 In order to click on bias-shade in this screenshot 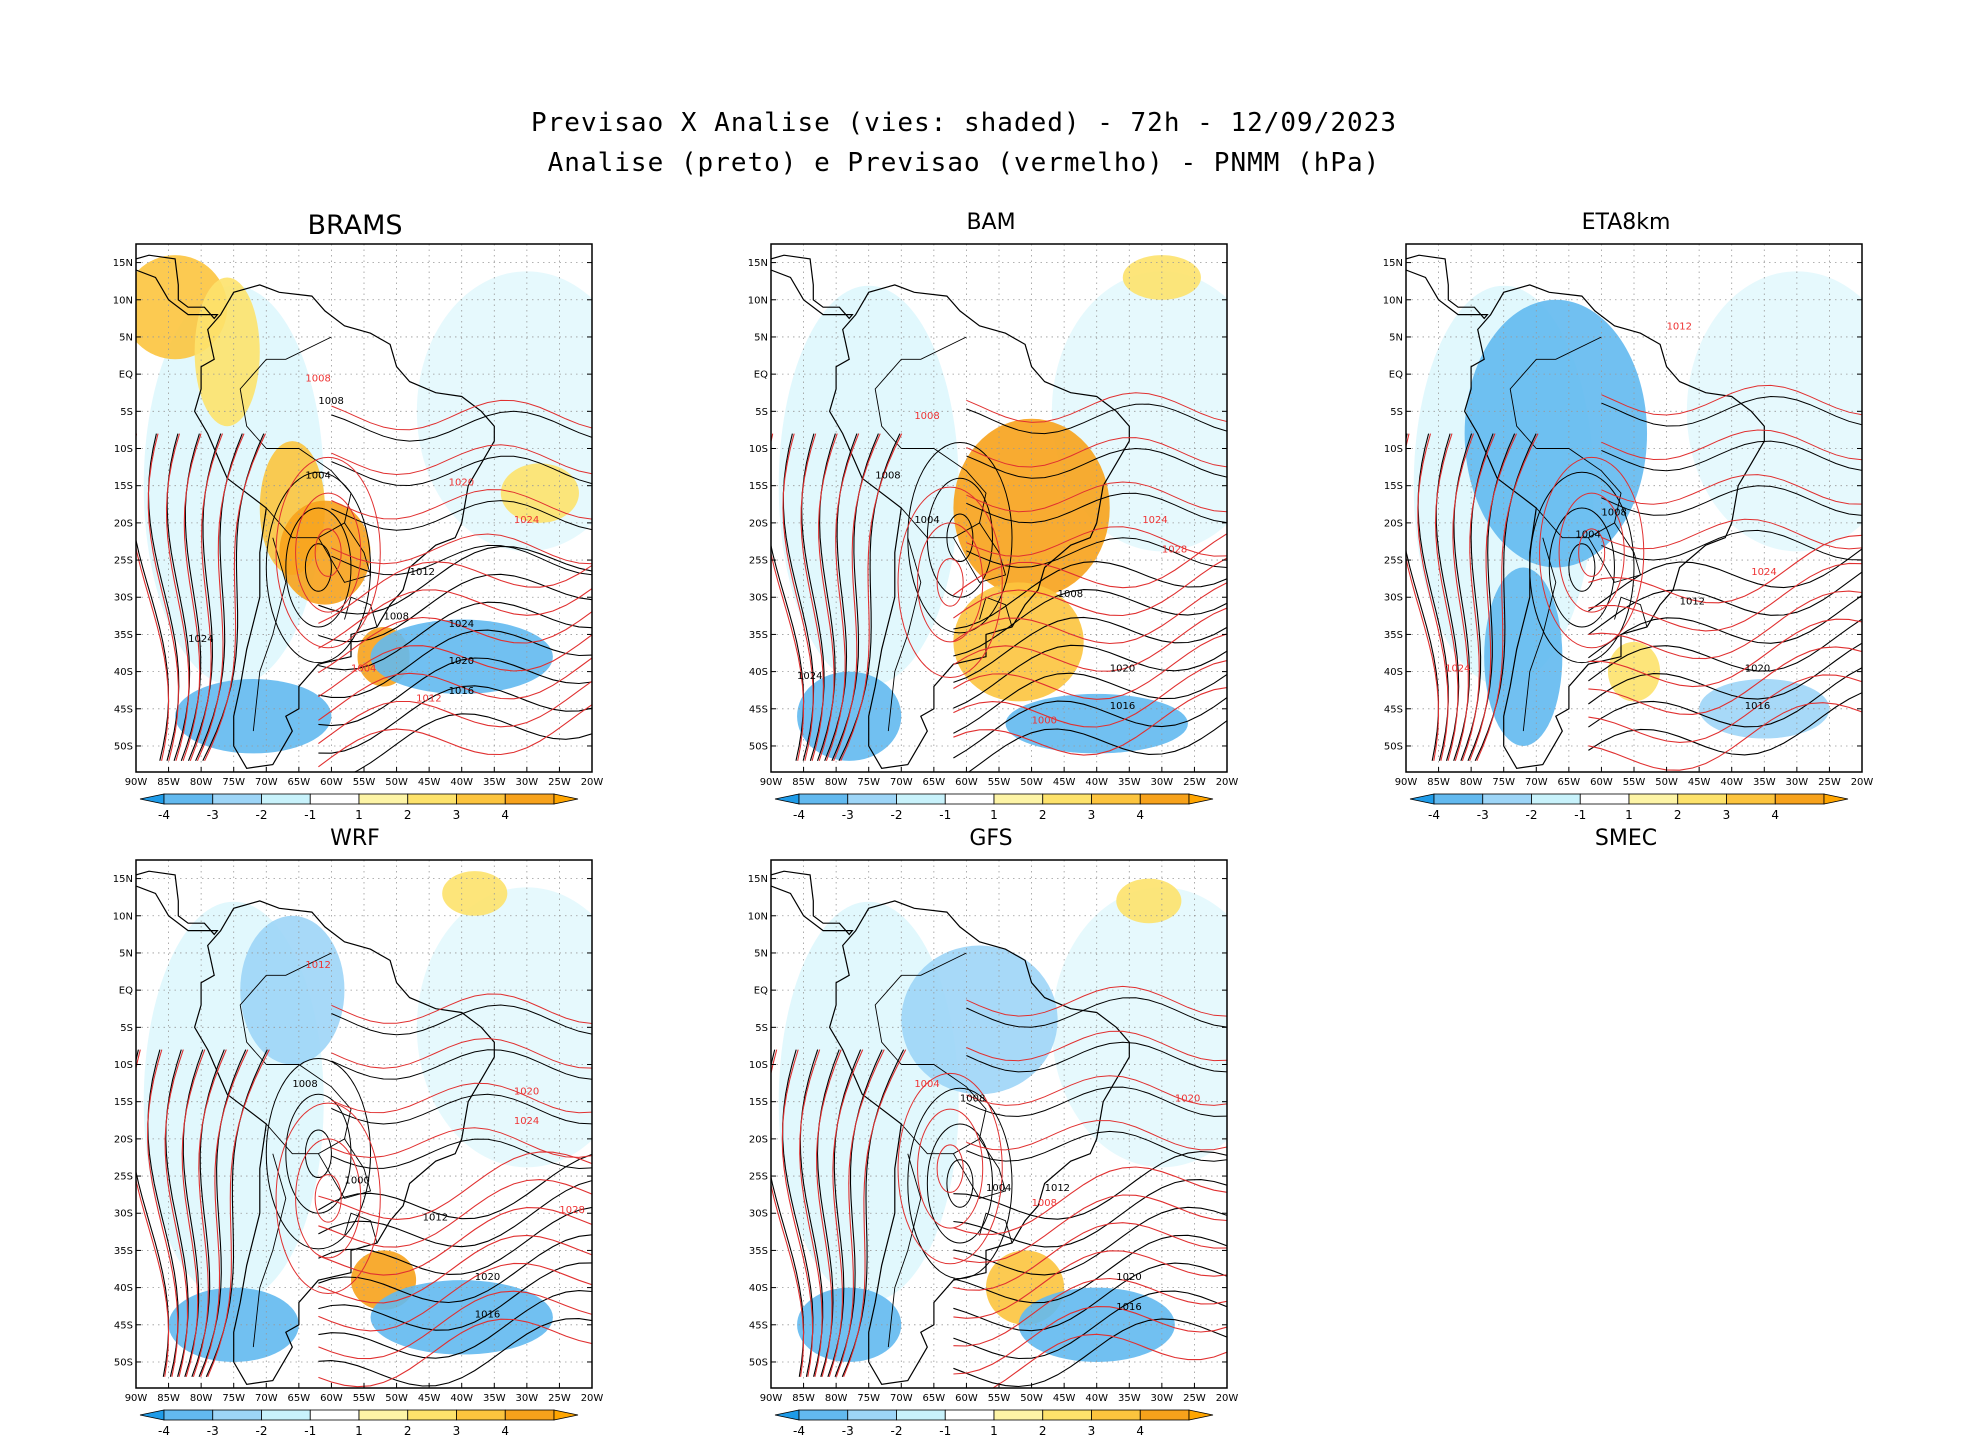, I will do `click(1556, 433)`.